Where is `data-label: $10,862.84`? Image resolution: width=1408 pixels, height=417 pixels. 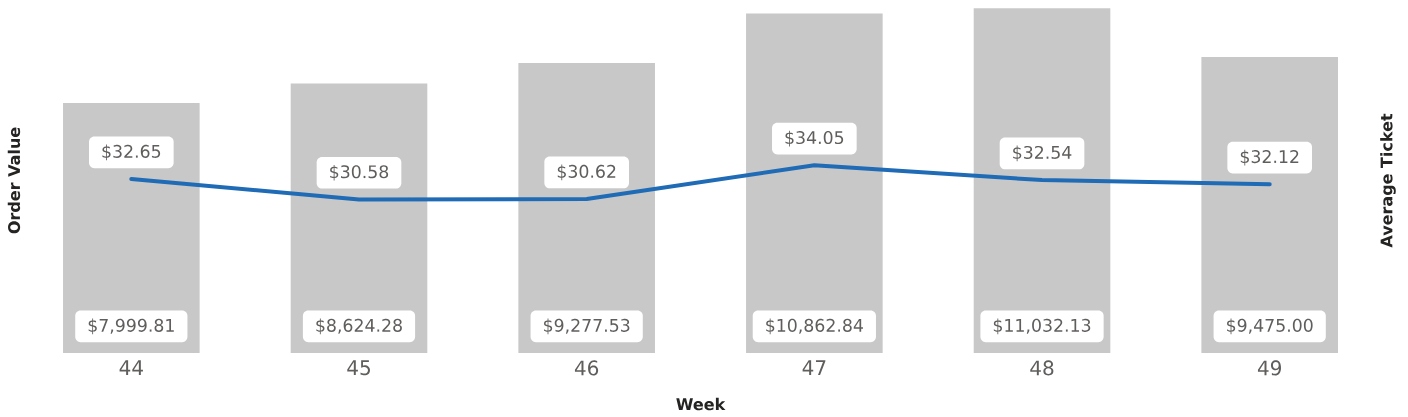 data-label: $10,862.84 is located at coordinates (814, 326).